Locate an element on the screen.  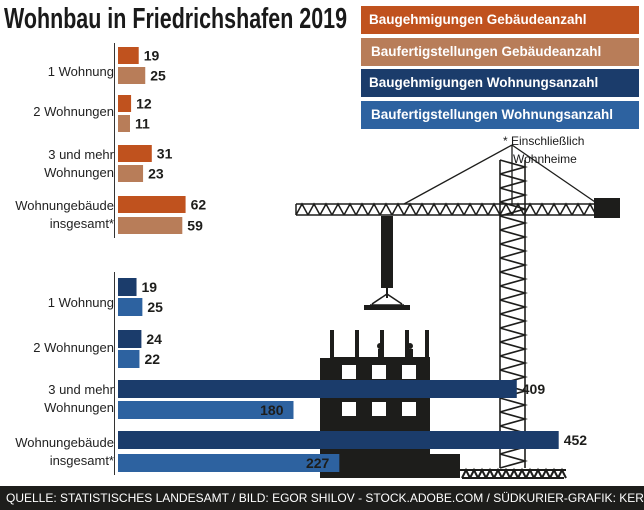
footnote-line2: Wohnheime is located at coordinates (545, 159).